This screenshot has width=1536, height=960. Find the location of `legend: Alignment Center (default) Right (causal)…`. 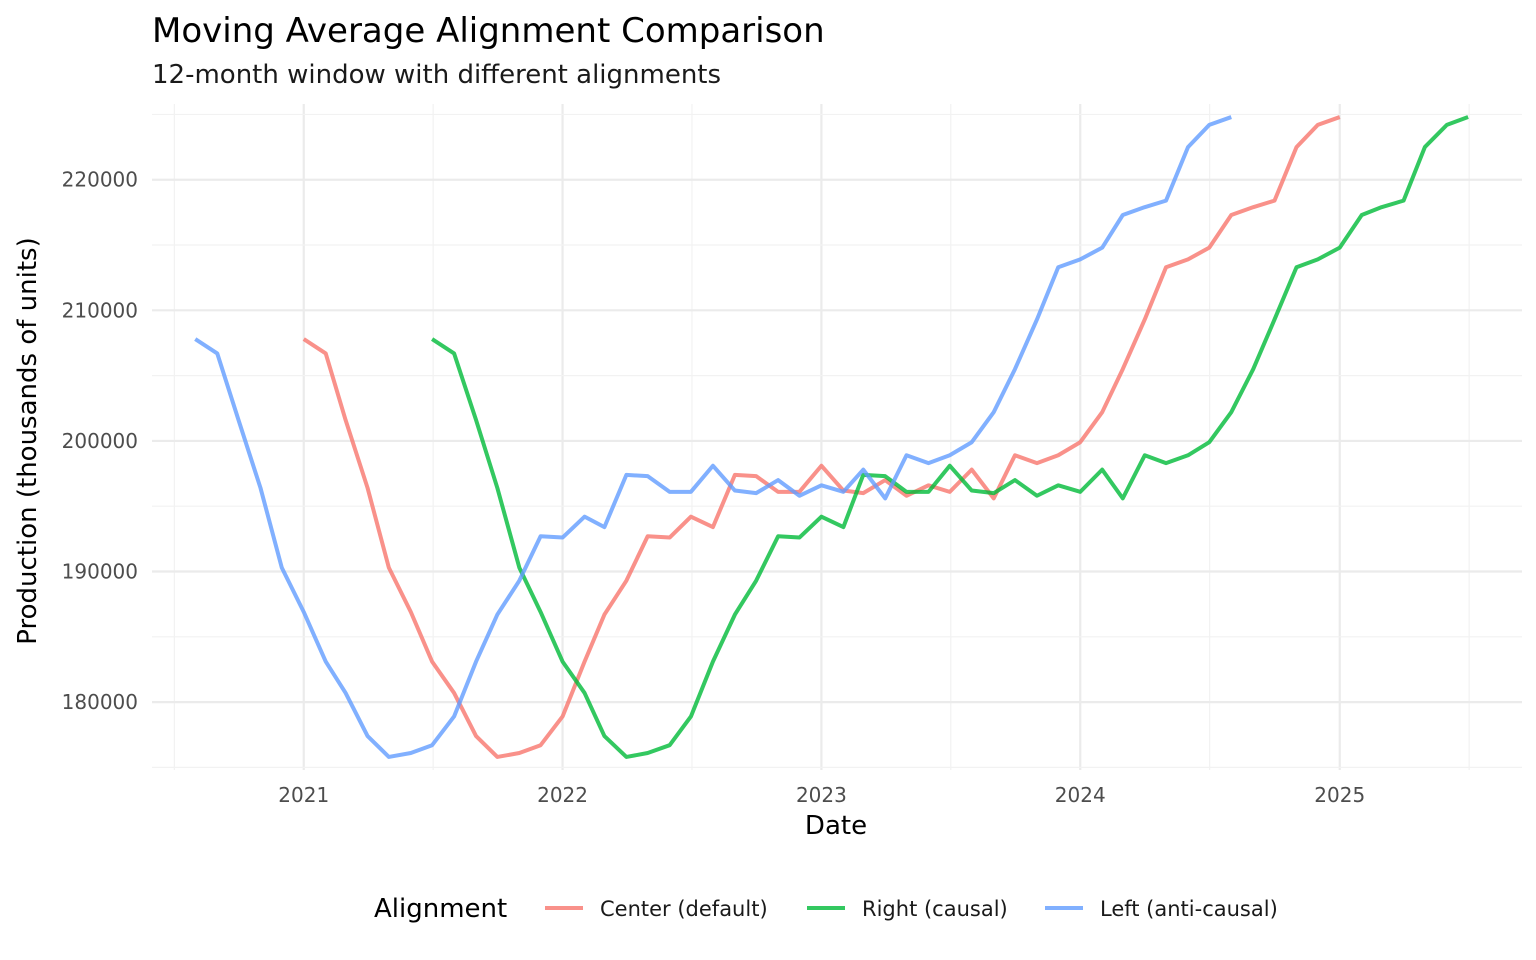

legend: Alignment Center (default) Right (causal)… is located at coordinates (826, 909).